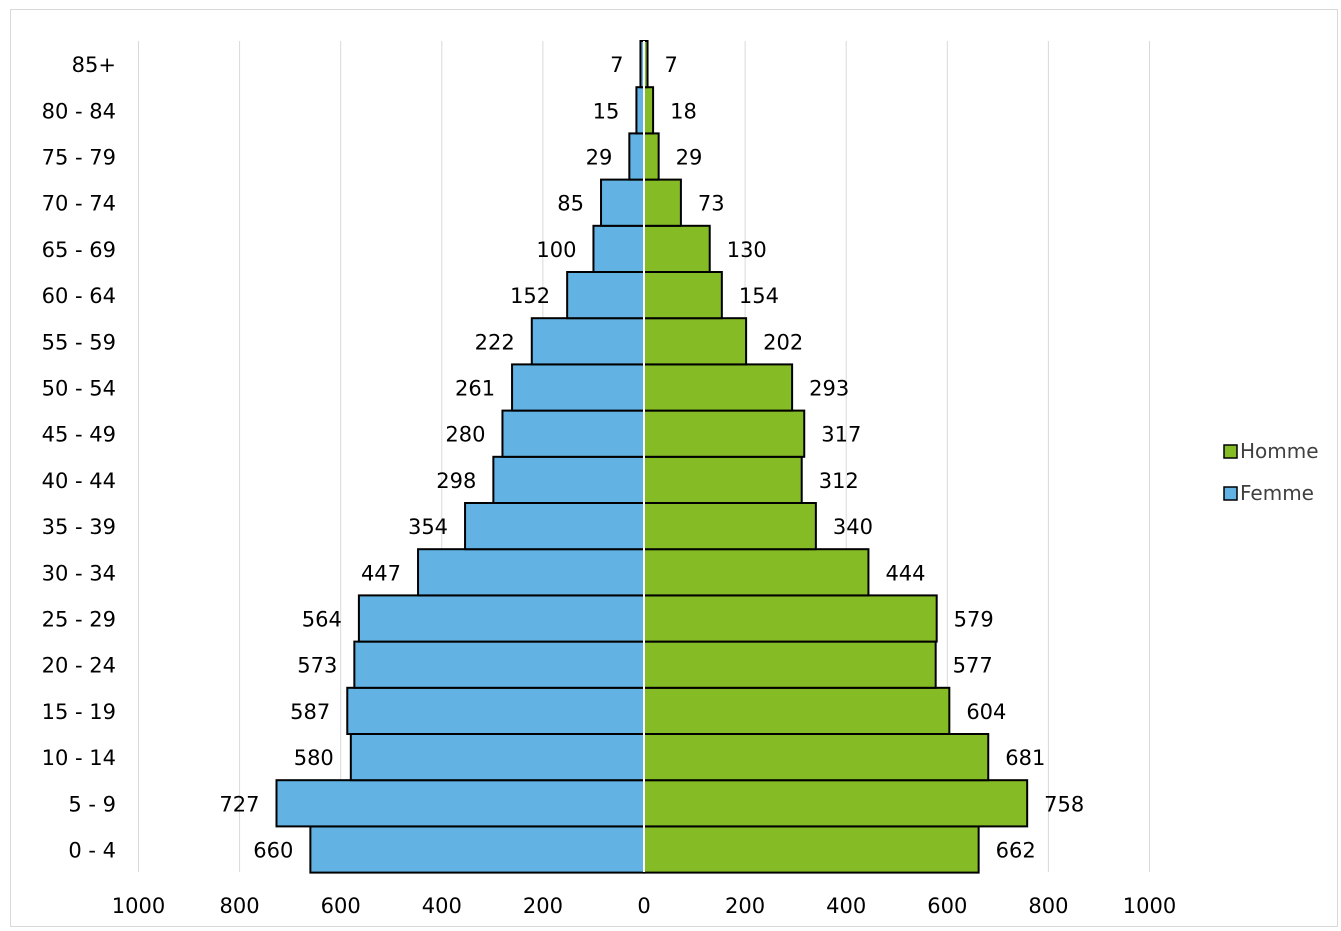  What do you see at coordinates (273, 851) in the screenshot?
I see `data-label-femme: 660` at bounding box center [273, 851].